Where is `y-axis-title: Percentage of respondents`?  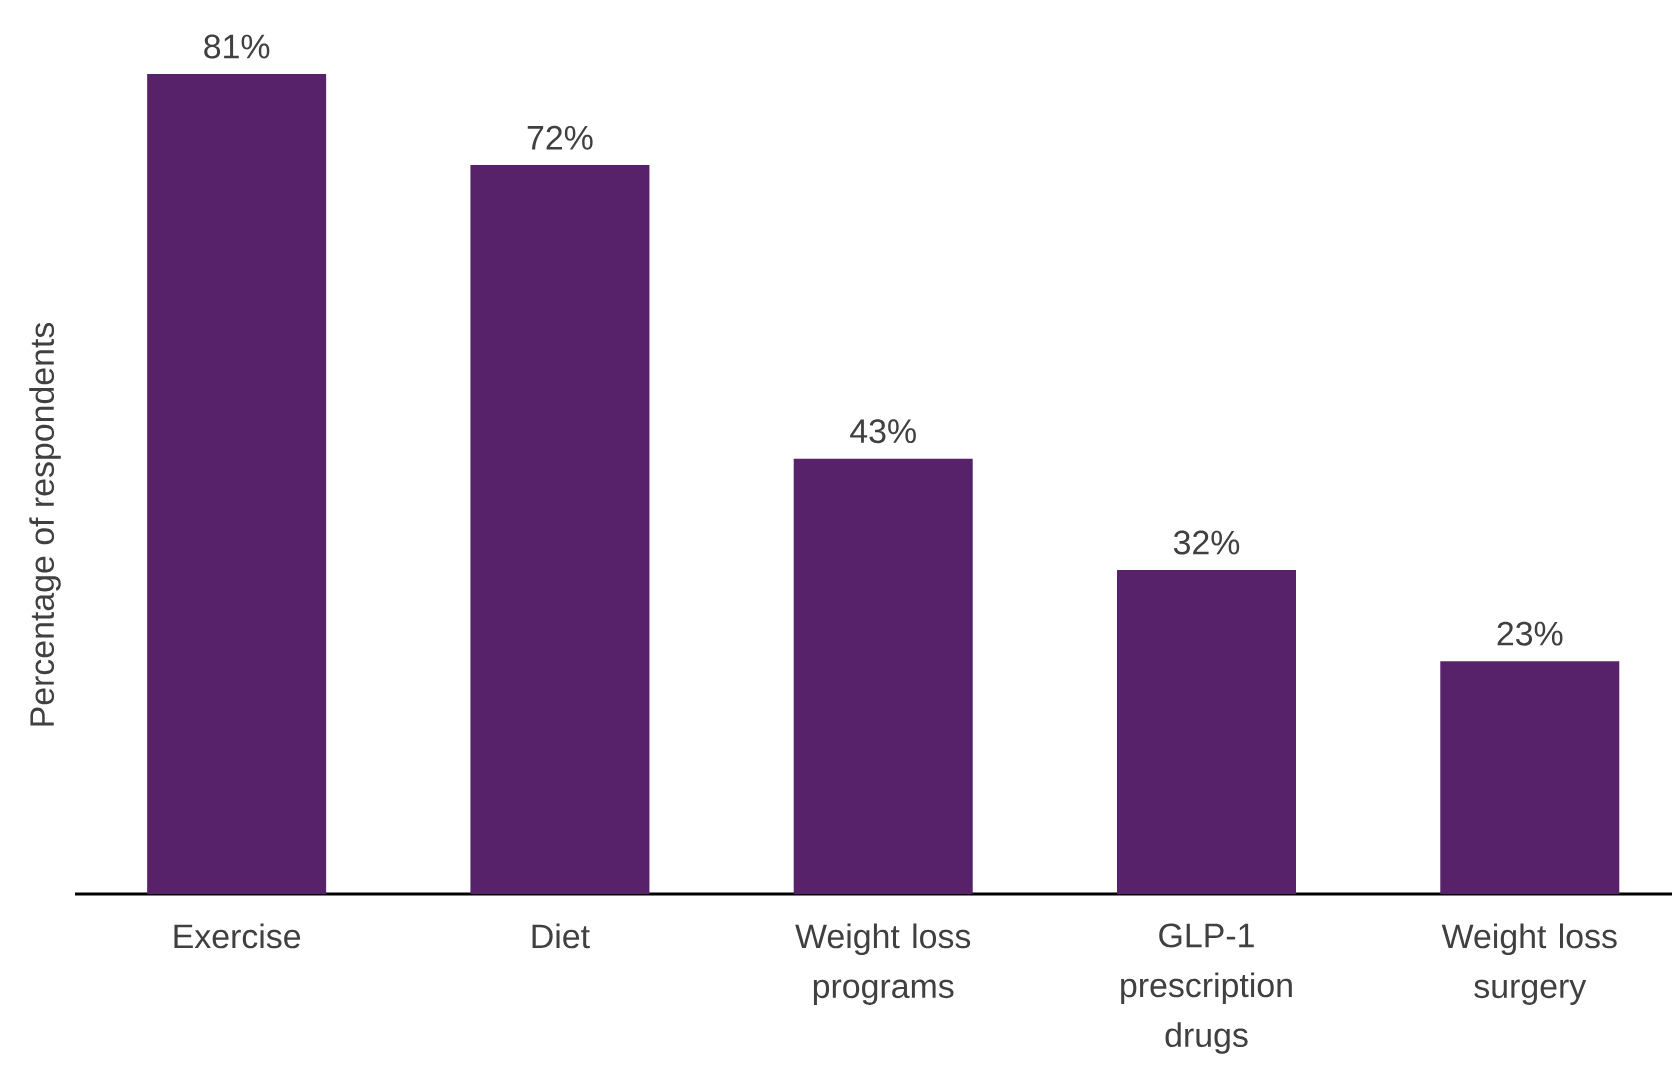 y-axis-title: Percentage of respondents is located at coordinates (45, 524).